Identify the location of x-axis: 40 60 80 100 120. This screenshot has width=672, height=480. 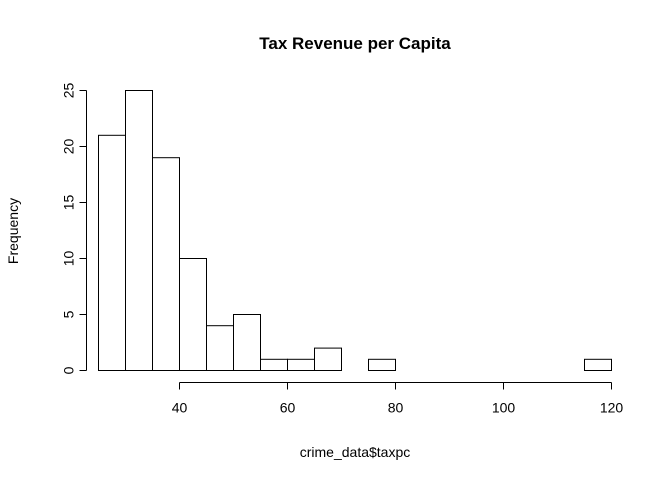
(398, 399).